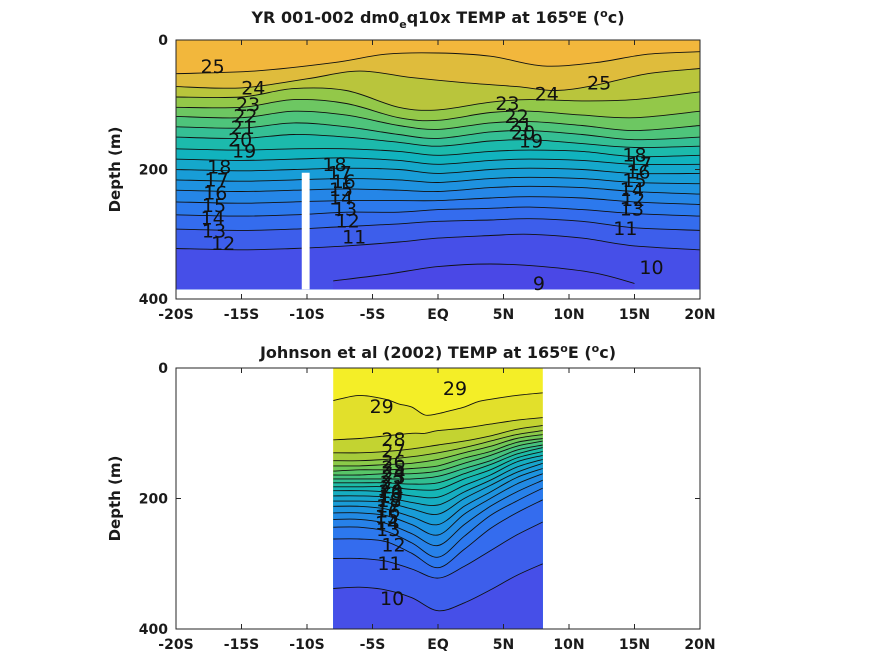  What do you see at coordinates (402, 24) in the screenshot?
I see `title-part: e` at bounding box center [402, 24].